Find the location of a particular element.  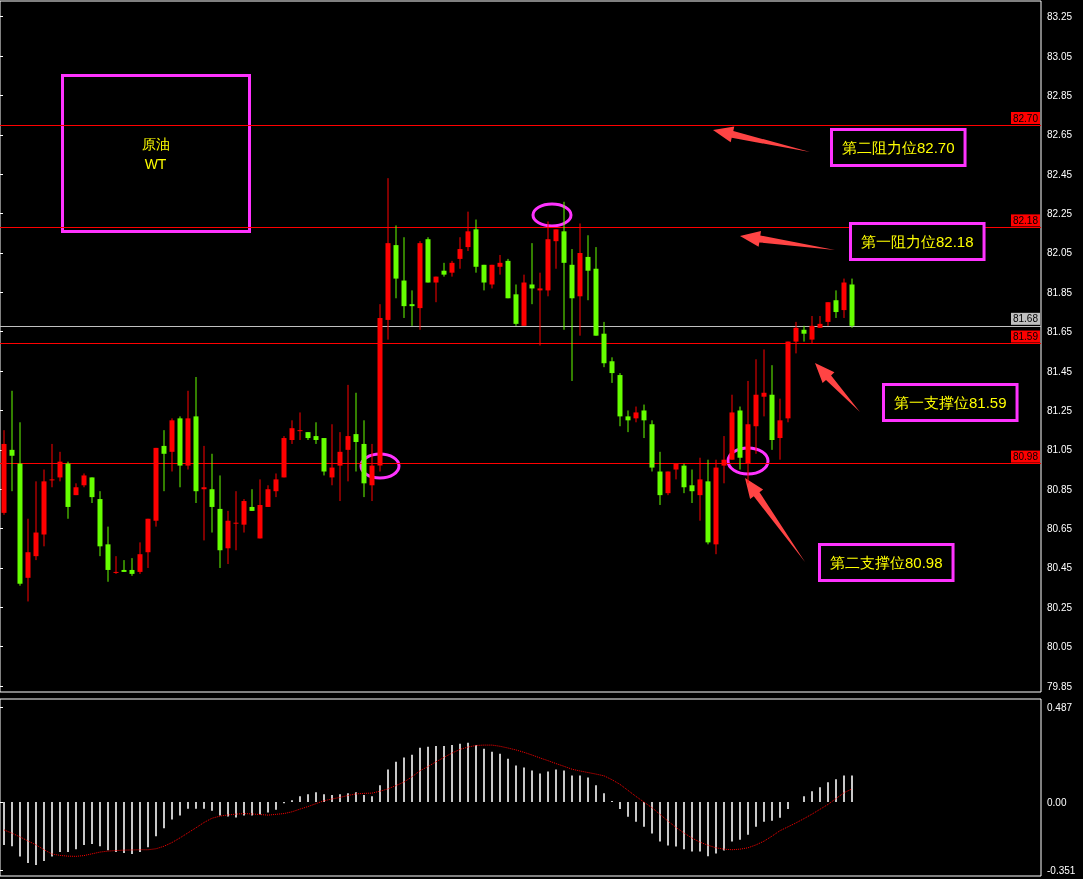

y-tick-label: 82.65 is located at coordinates (1060, 135).